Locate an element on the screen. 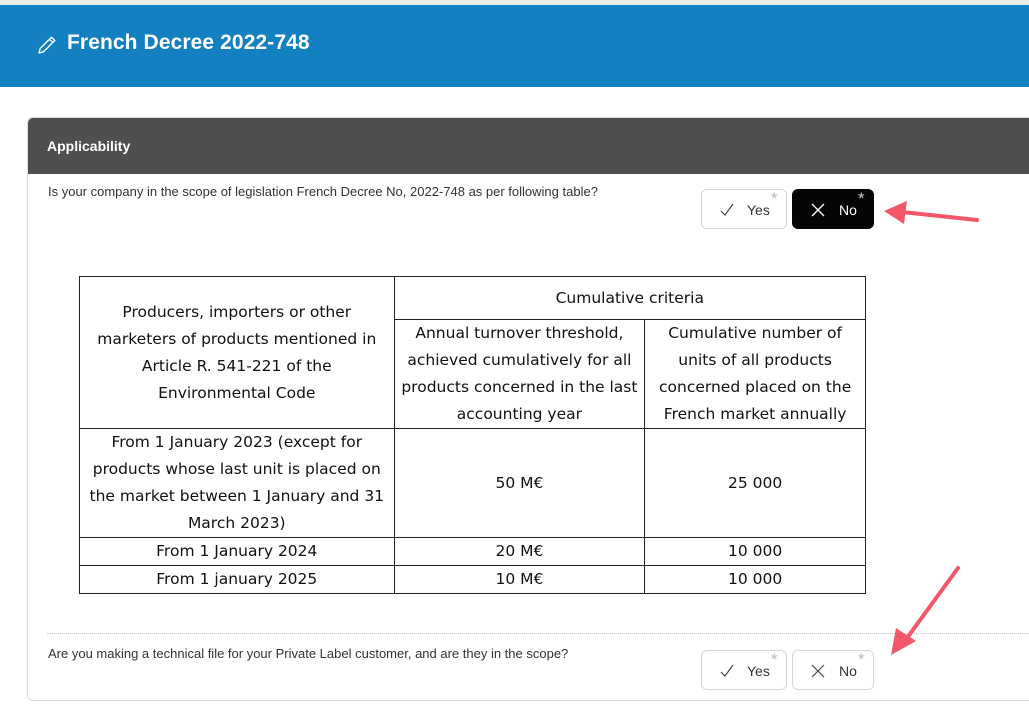 The width and height of the screenshot is (1029, 716). units-cell: 25 000 is located at coordinates (755, 483).